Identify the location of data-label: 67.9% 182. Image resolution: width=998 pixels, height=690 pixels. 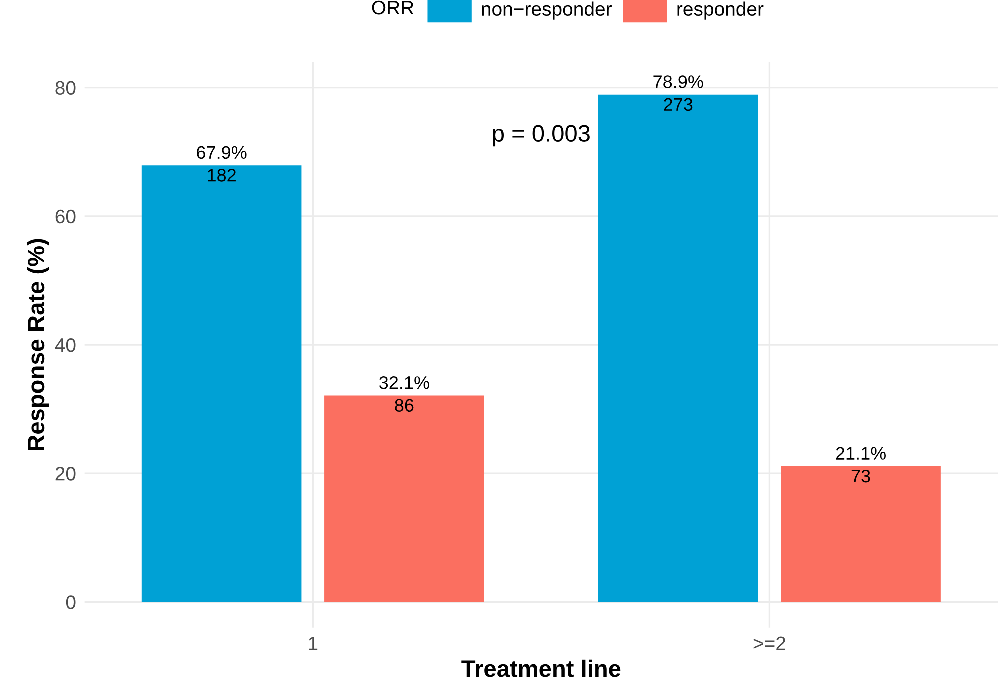
(222, 164).